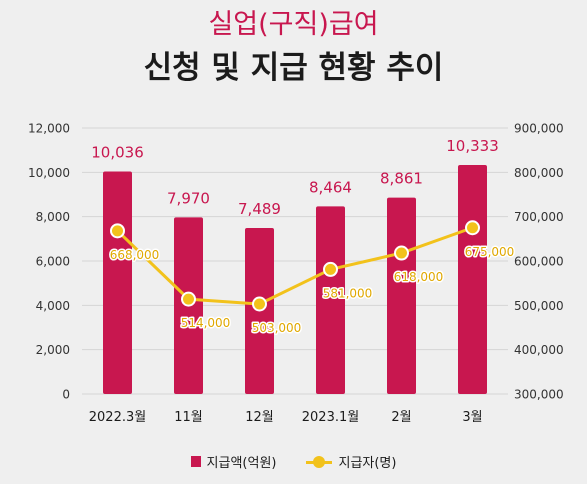  I want to click on y-left-tick-label: 6,000, so click(53, 262).